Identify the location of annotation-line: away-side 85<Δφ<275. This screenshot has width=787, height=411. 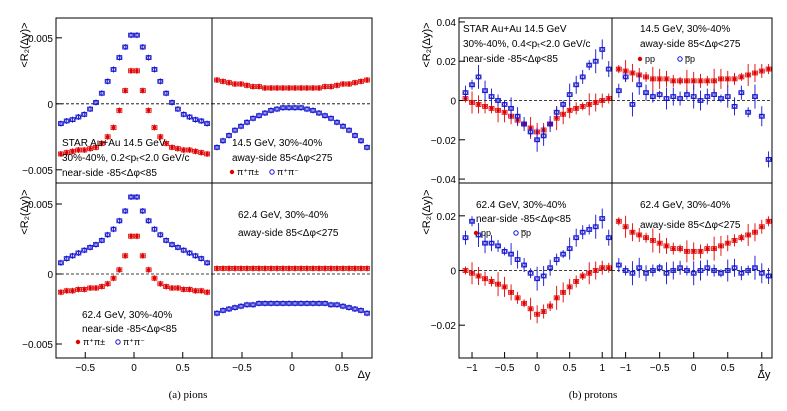
(690, 44).